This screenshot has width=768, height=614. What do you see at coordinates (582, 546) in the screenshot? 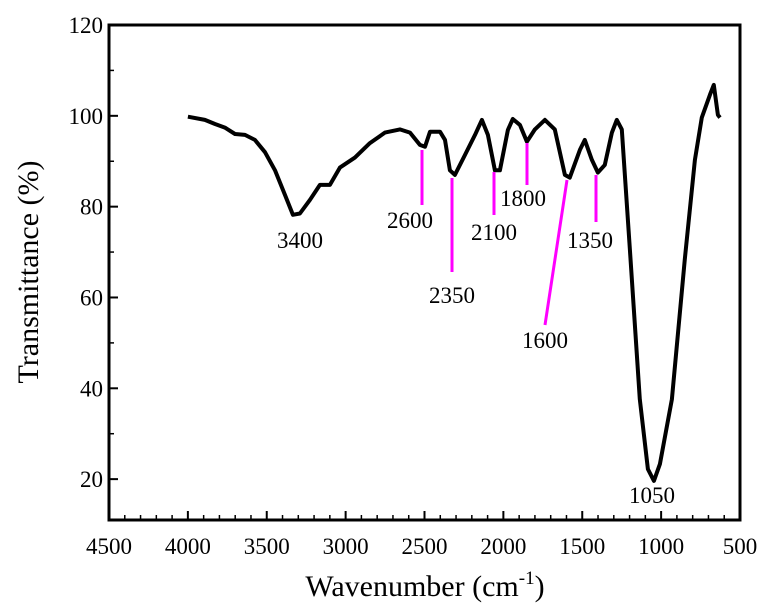
I see `x-tick-label: 1500` at bounding box center [582, 546].